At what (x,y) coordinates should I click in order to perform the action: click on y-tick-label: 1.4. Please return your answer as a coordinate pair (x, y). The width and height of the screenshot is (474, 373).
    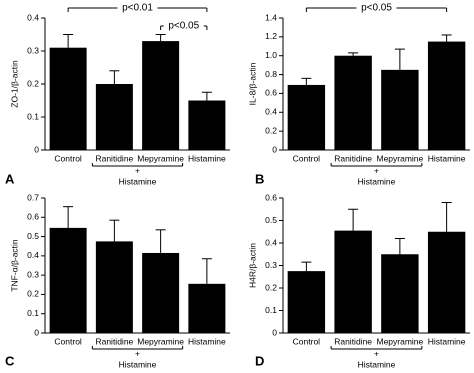
    Looking at the image, I should click on (271, 17).